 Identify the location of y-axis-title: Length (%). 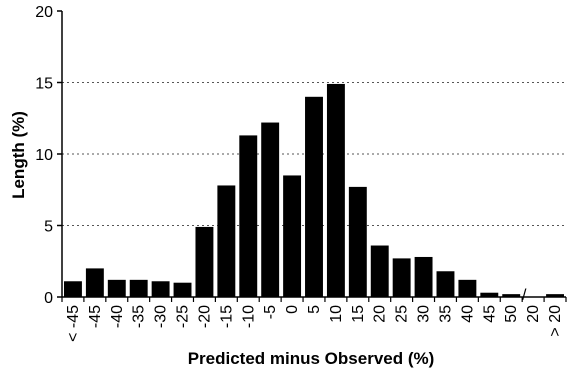
(18, 155).